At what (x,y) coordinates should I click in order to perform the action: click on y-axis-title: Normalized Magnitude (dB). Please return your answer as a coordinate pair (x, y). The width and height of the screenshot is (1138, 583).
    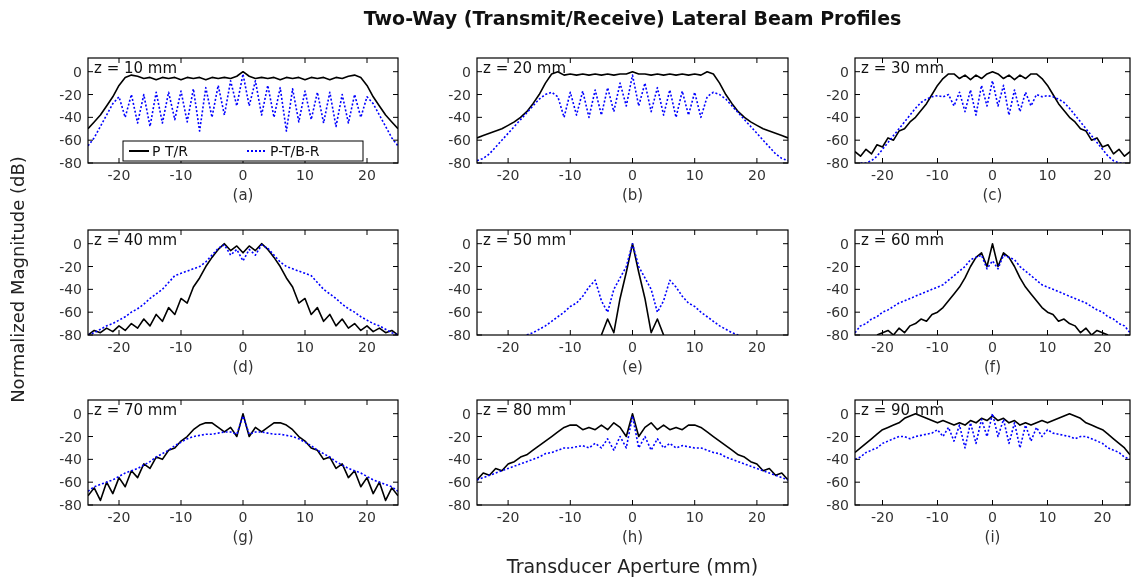
    Looking at the image, I should click on (17, 279).